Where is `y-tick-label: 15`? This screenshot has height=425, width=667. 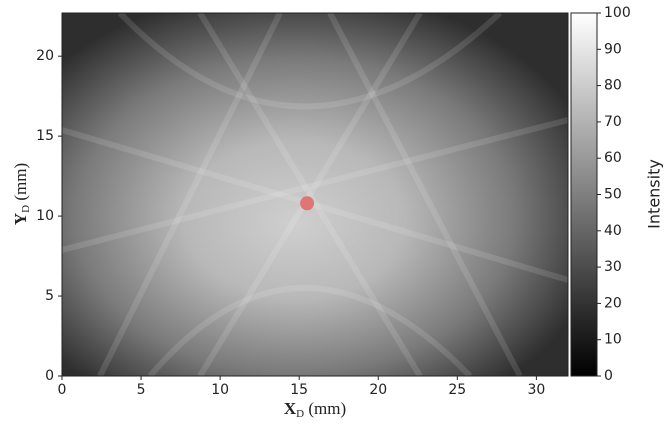 y-tick-label: 15 is located at coordinates (45, 136).